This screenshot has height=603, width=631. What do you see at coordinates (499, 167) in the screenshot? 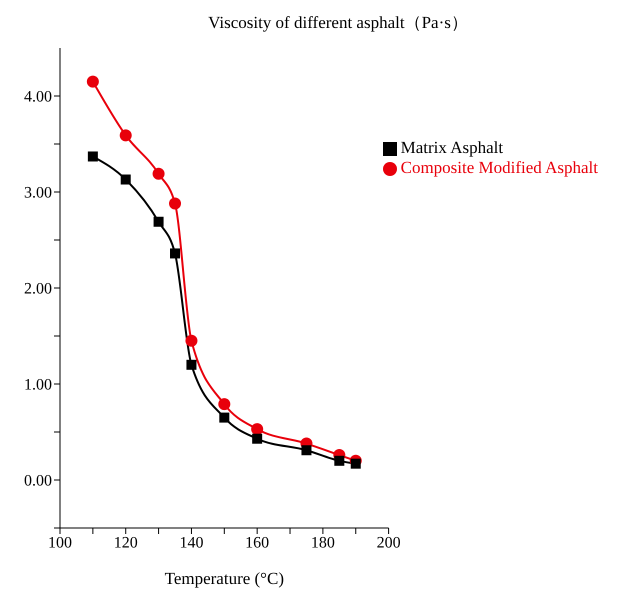
I see `legend-label: Composite Modified Asphalt` at bounding box center [499, 167].